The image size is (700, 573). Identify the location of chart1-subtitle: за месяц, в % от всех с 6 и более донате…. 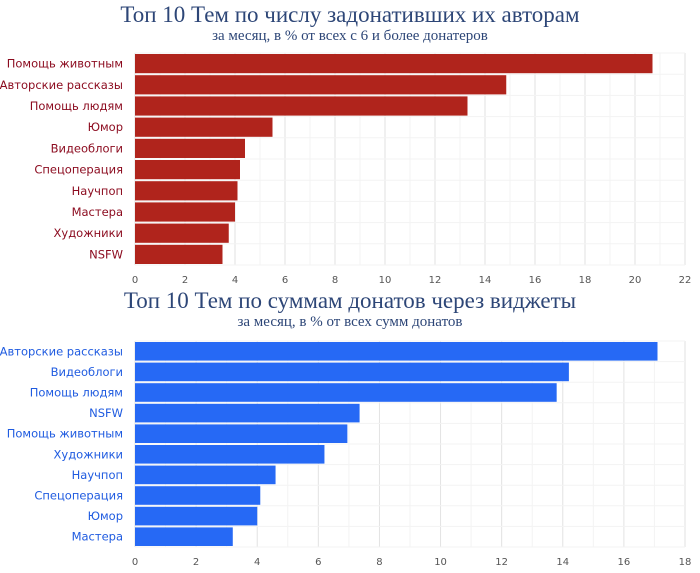
(350, 36).